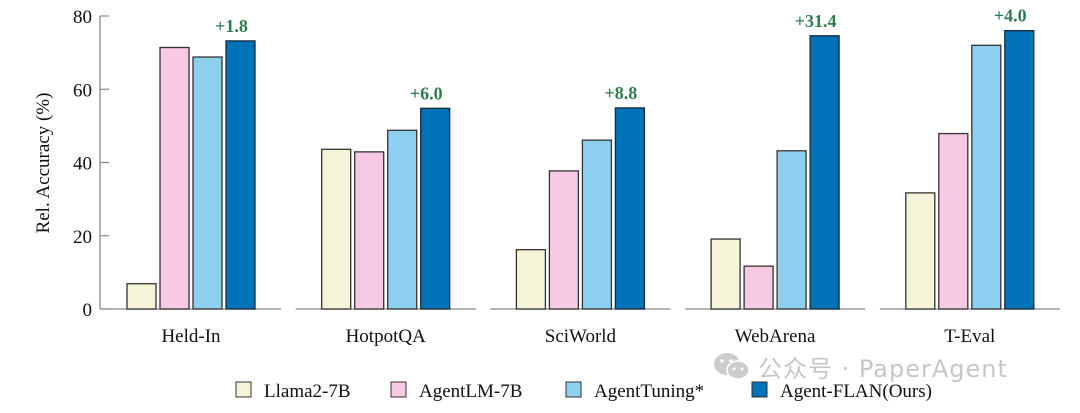 The width and height of the screenshot is (1080, 413). I want to click on legend-label: Llama2-7B, so click(307, 391).